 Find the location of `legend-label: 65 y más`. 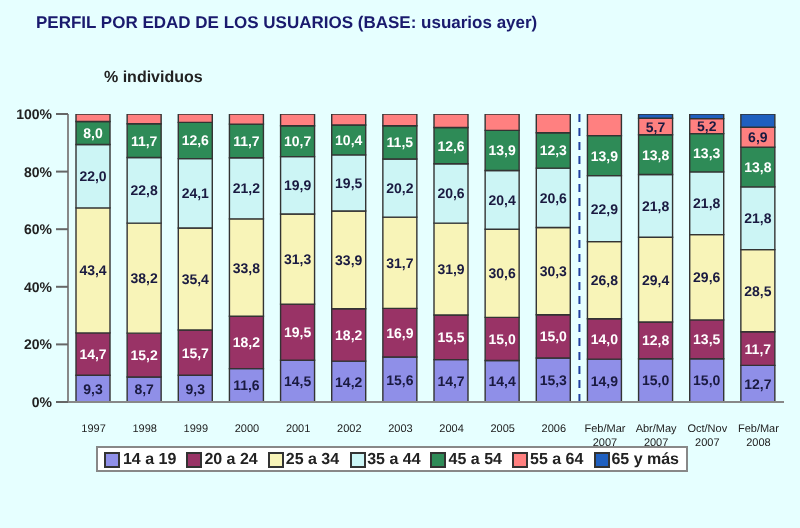

legend-label: 65 y más is located at coordinates (644, 459).